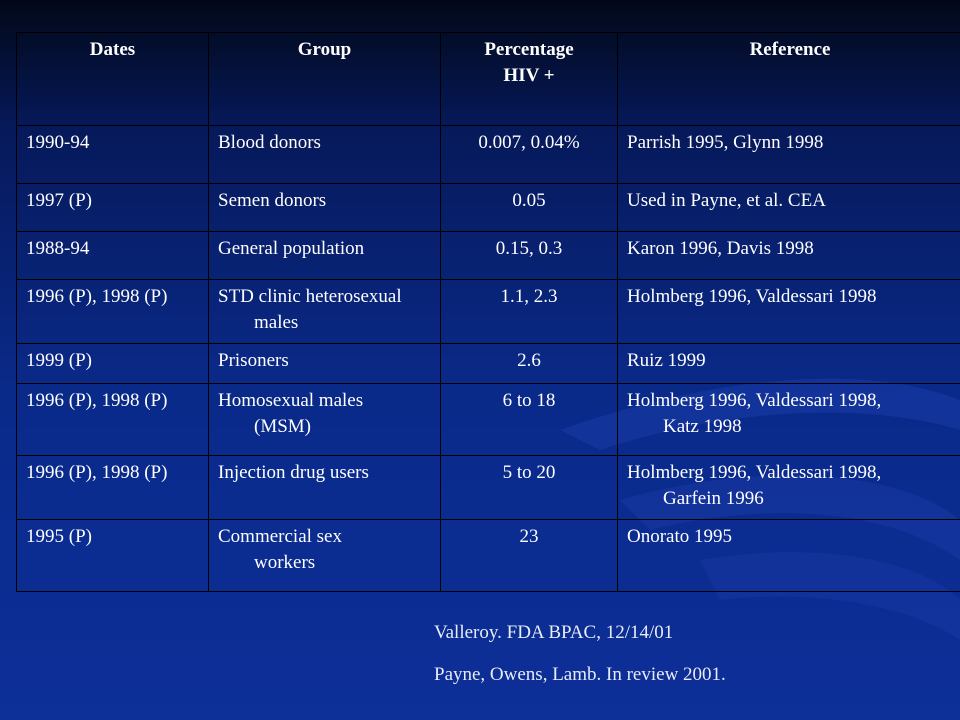 This screenshot has height=720, width=960. I want to click on cell-text: Karon 1996, Davis 1998, so click(720, 248).